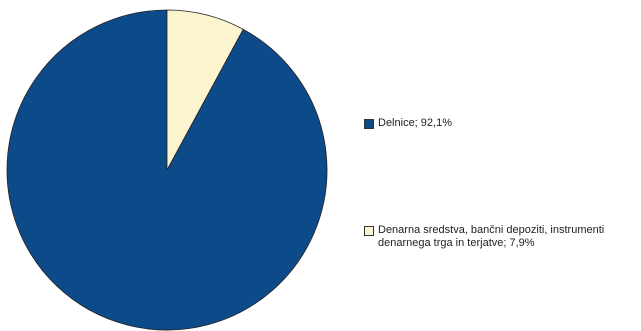 The height and width of the screenshot is (331, 641). I want to click on legend-swatch-delnice, so click(369, 124).